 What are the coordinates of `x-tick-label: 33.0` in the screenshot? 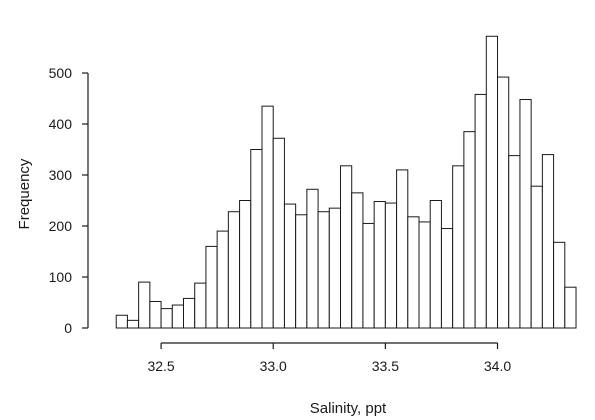 It's located at (273, 366).